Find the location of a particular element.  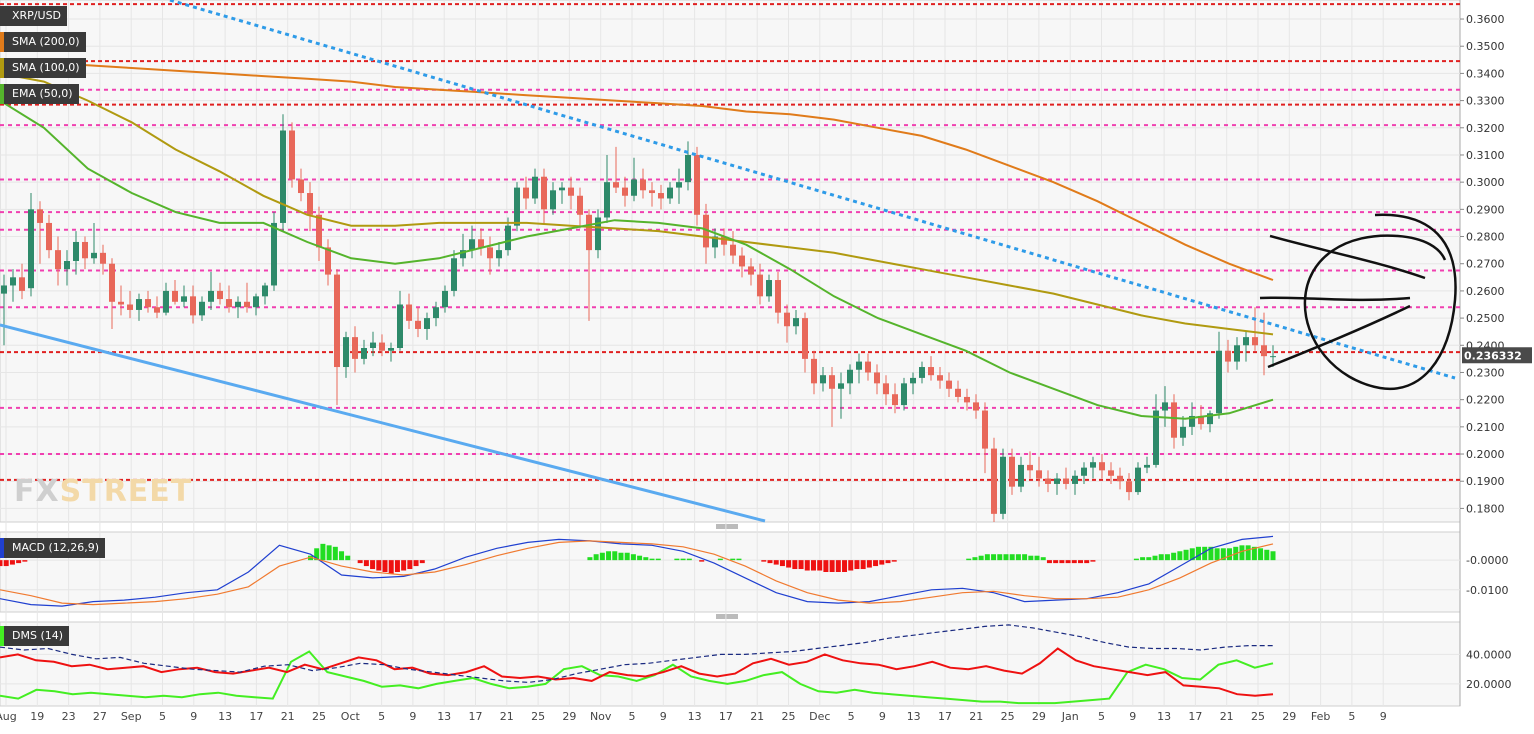

dms-label: DMS (14) is located at coordinates (35, 636).